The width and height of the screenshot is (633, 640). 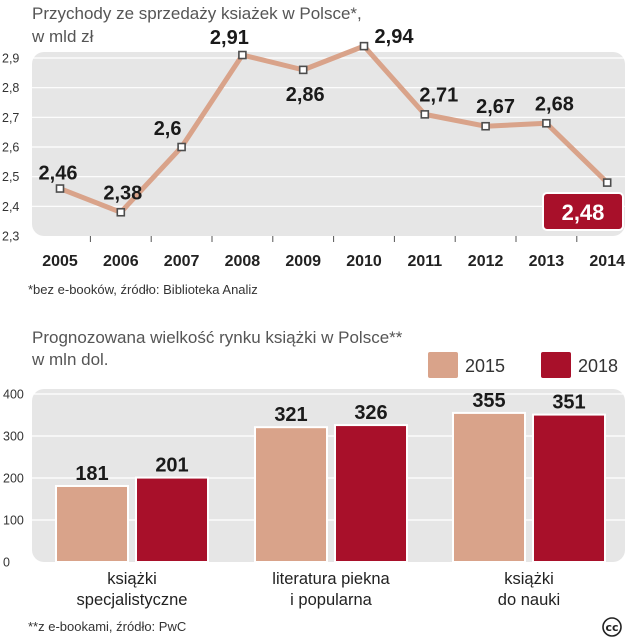 What do you see at coordinates (132, 600) in the screenshot?
I see `bar-category-label: specjalistyczne` at bounding box center [132, 600].